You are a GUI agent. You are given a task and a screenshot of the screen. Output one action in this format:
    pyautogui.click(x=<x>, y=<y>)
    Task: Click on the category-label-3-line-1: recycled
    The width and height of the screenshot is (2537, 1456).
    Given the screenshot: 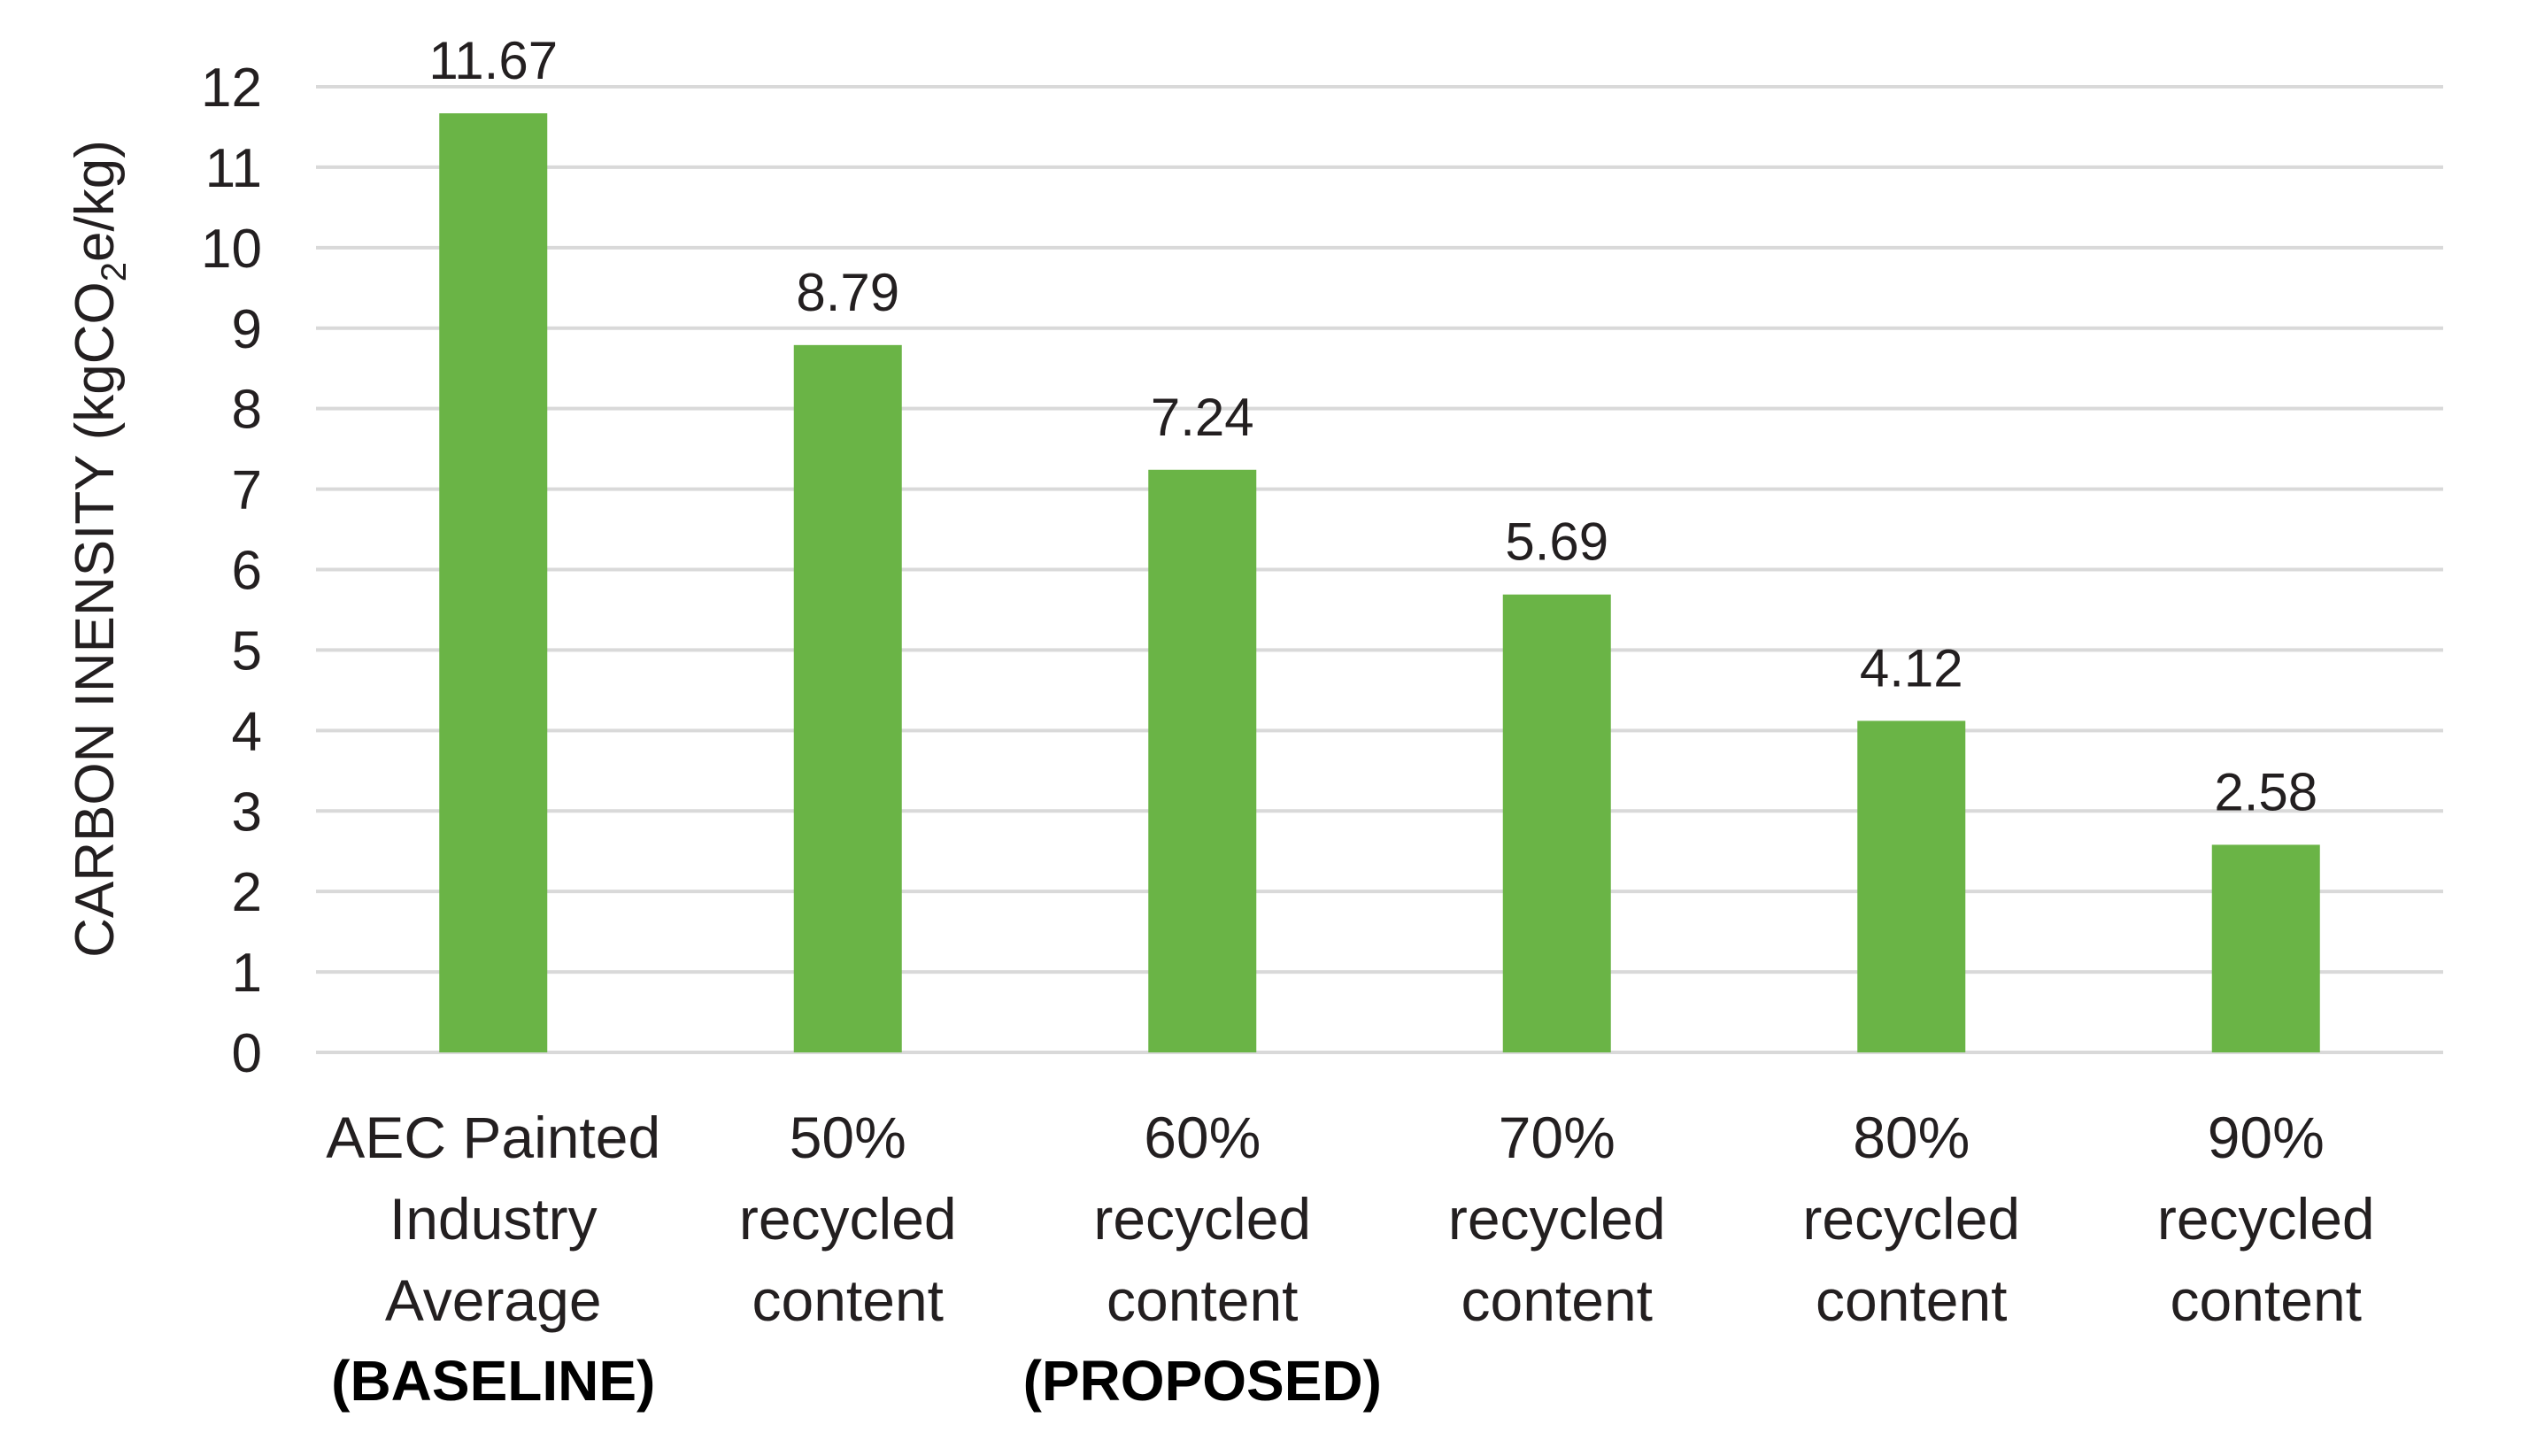 What is the action you would take?
    pyautogui.click(x=1557, y=1219)
    